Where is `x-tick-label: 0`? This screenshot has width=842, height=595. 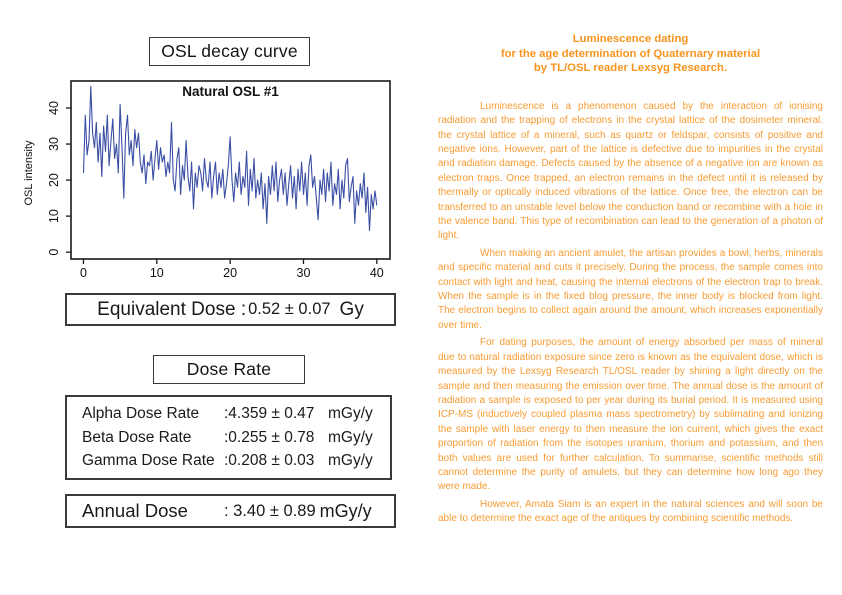 x-tick-label: 0 is located at coordinates (83, 273).